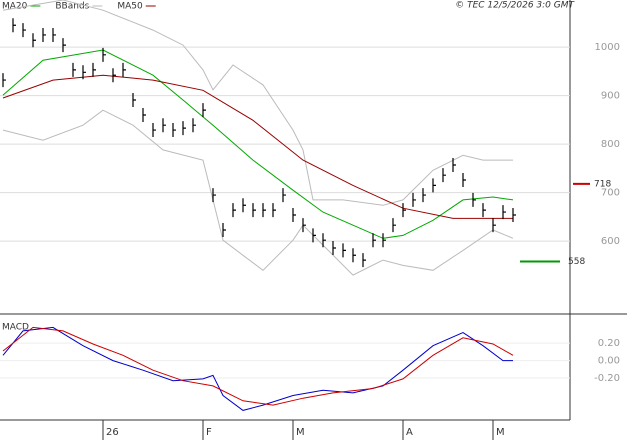 The height and width of the screenshot is (440, 627). What do you see at coordinates (15, 7) in the screenshot?
I see `legend-label: MA20` at bounding box center [15, 7].